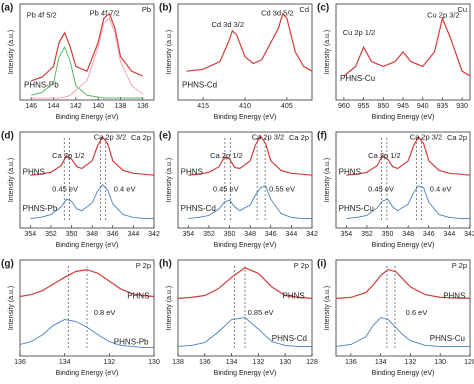 This screenshot has height=384, width=474. I want to click on x-tick-label: 935, so click(443, 106).